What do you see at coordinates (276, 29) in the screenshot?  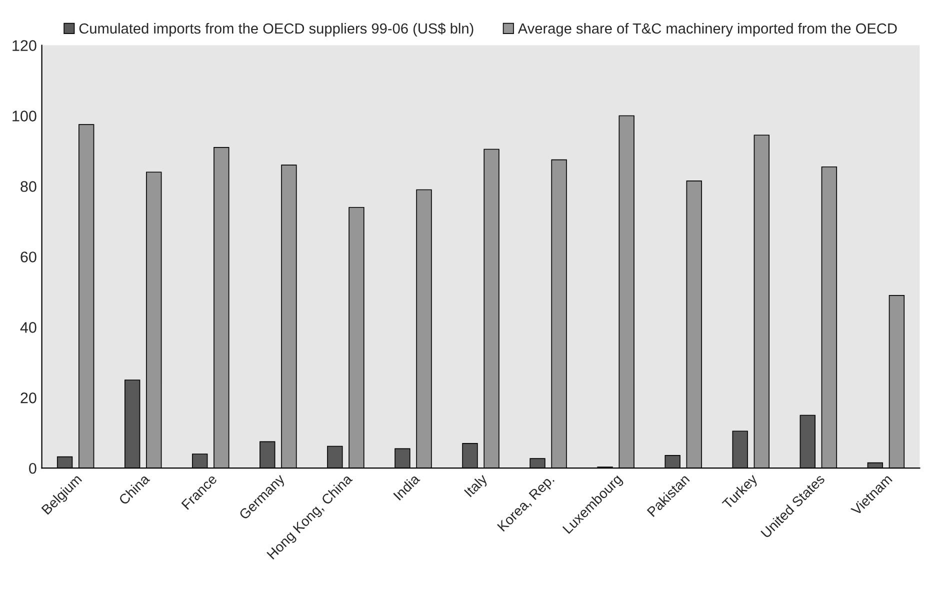 I see `legend-label: Cumulated imports from the OECD suppliers 99-06 (US$ bln)` at bounding box center [276, 29].